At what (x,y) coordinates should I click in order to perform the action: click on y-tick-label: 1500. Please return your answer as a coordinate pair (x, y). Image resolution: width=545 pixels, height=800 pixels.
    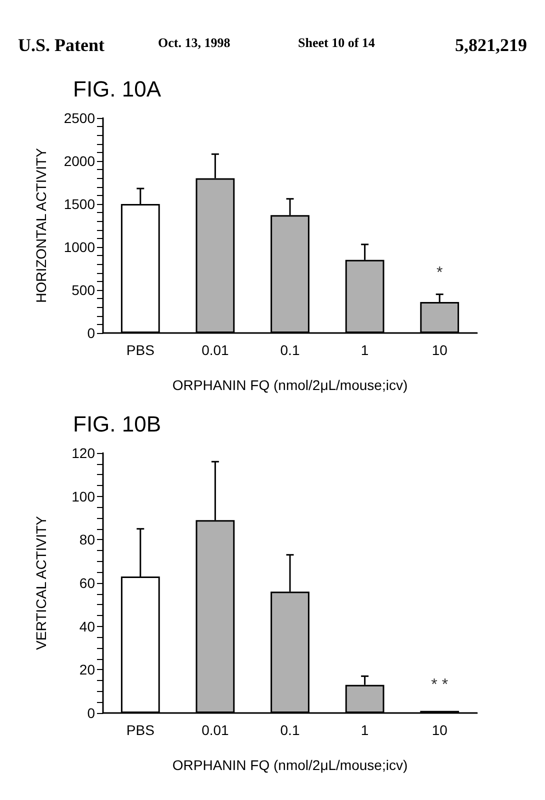
    Looking at the image, I should click on (80, 204).